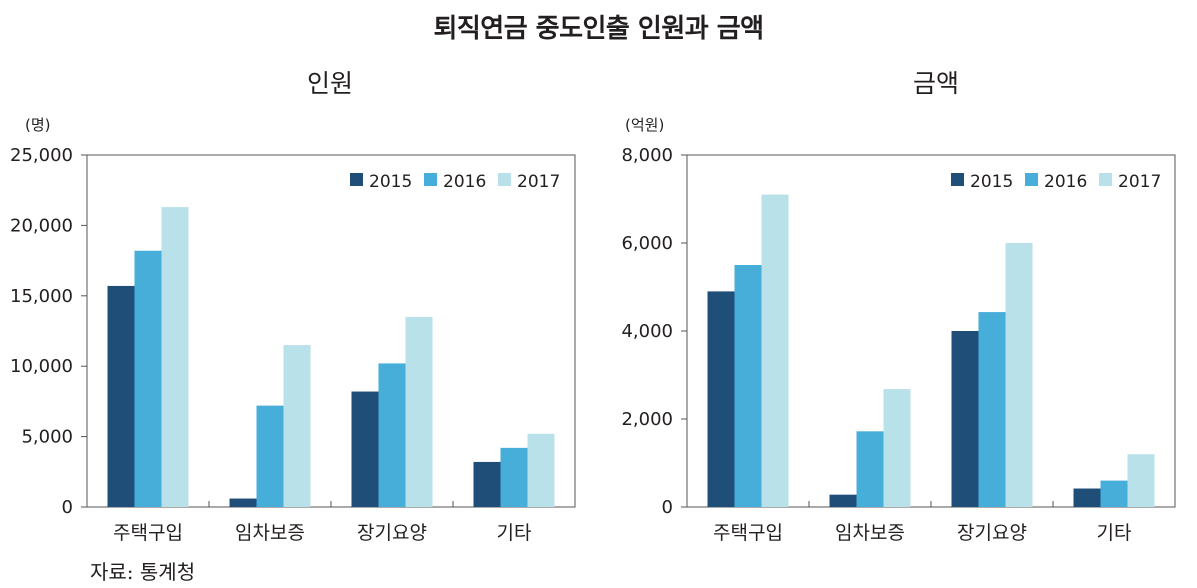 The height and width of the screenshot is (588, 1197). Describe the element at coordinates (647, 243) in the screenshot. I see `y-tick-label: 6,000` at that location.